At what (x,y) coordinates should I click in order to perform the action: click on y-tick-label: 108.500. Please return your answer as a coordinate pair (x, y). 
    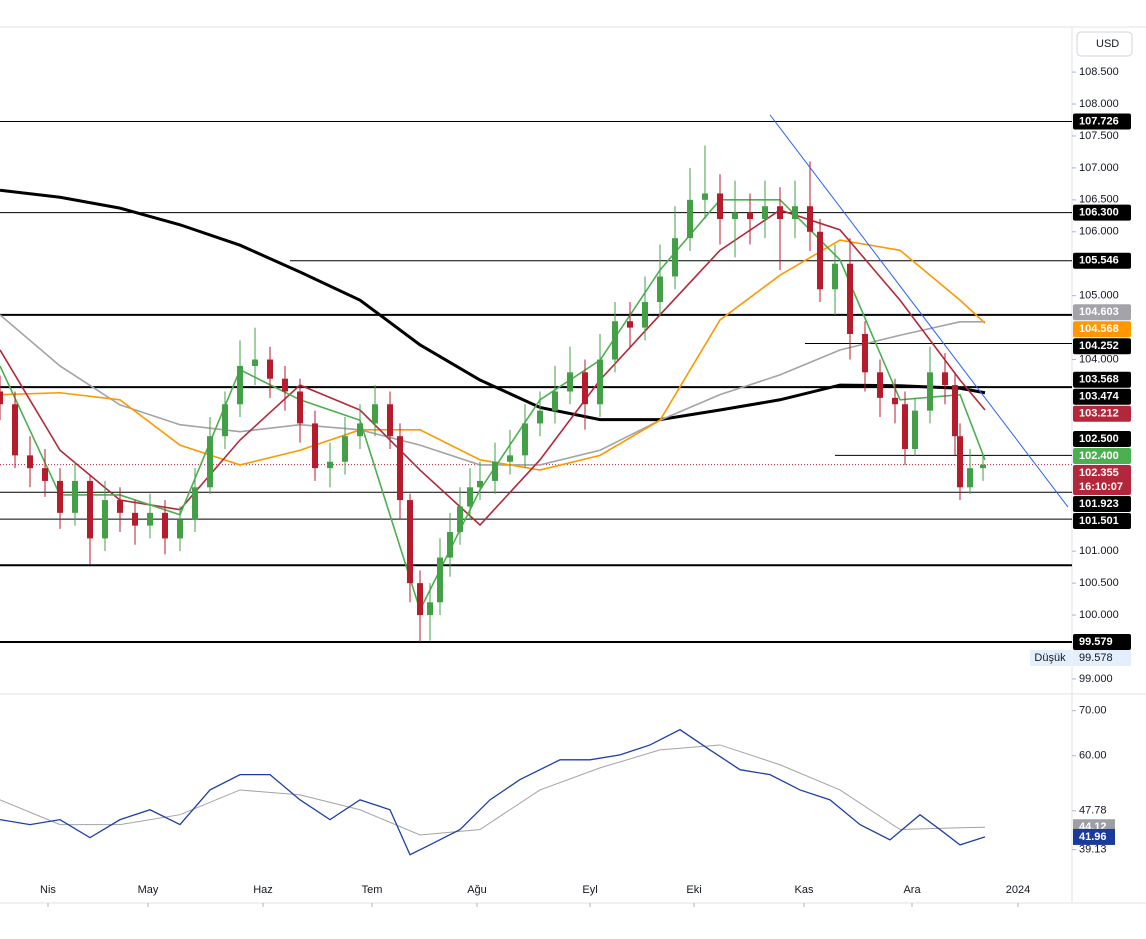
    Looking at the image, I should click on (1099, 72).